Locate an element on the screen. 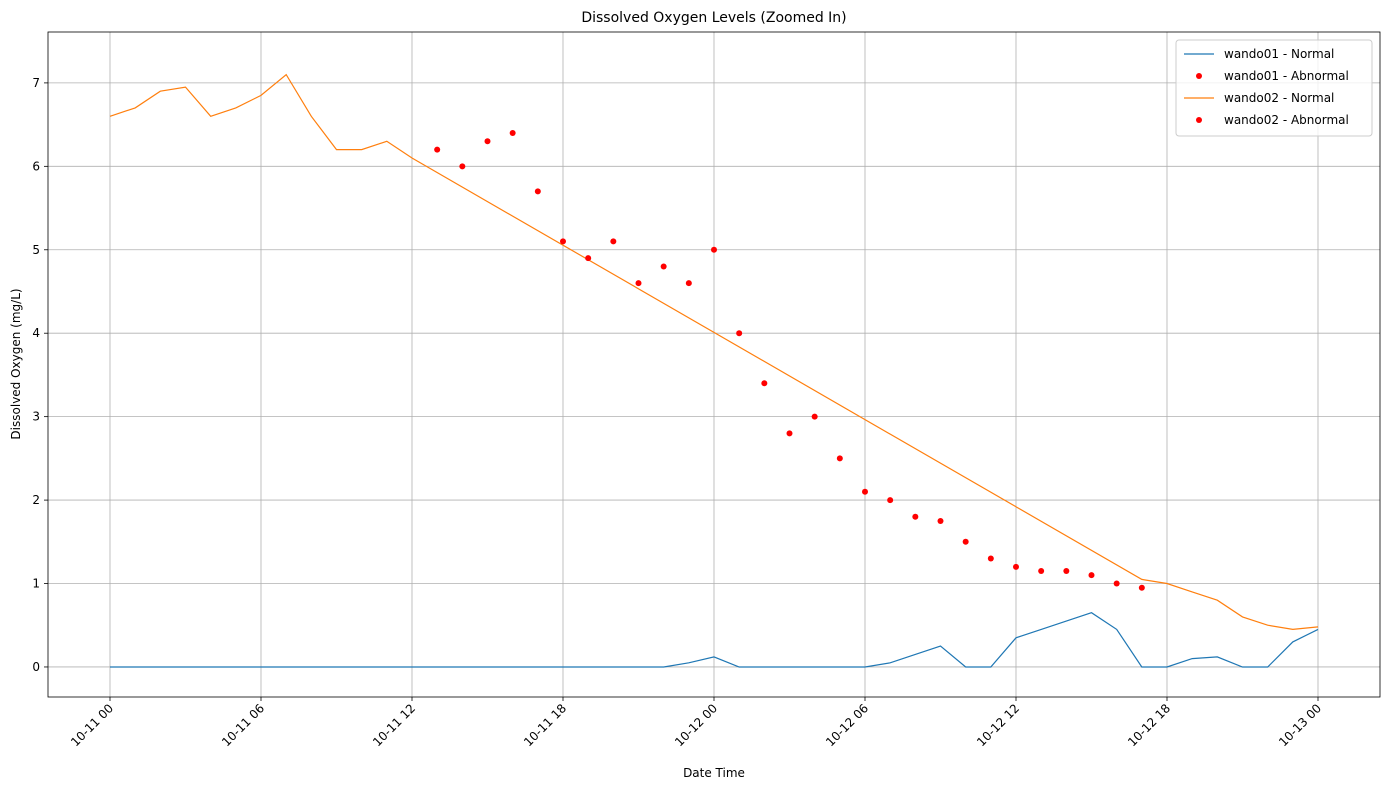 Image resolution: width=1389 pixels, height=790 pixels. y-tick-label: 6 is located at coordinates (36, 166).